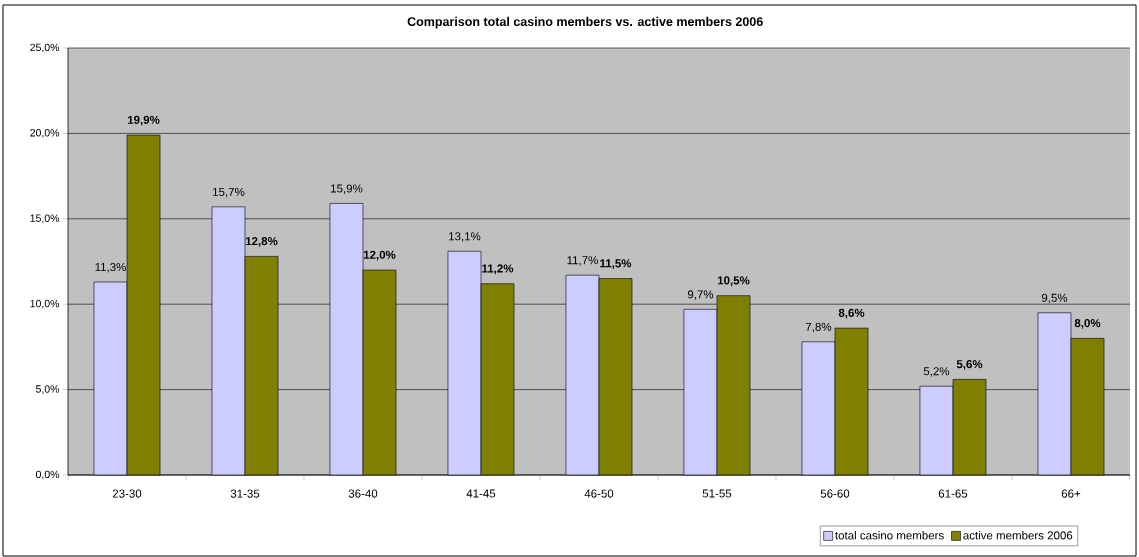 The width and height of the screenshot is (1139, 557). Describe the element at coordinates (229, 192) in the screenshot. I see `data-label: 15,7%` at that location.